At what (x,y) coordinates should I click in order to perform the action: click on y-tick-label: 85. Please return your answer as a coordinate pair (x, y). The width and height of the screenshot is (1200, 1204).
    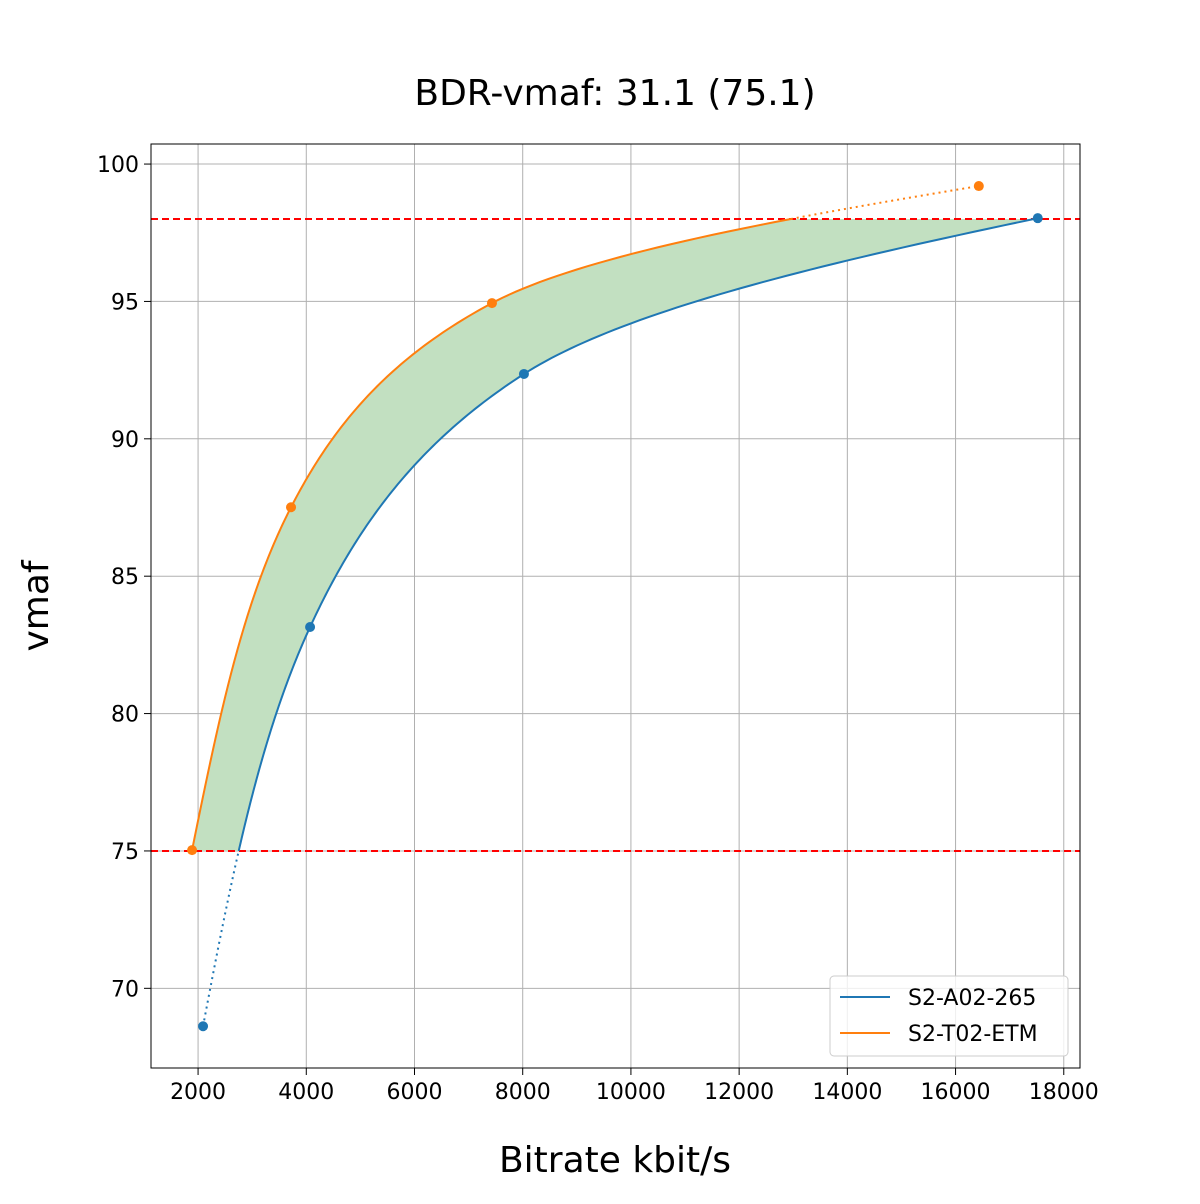
    Looking at the image, I should click on (125, 577).